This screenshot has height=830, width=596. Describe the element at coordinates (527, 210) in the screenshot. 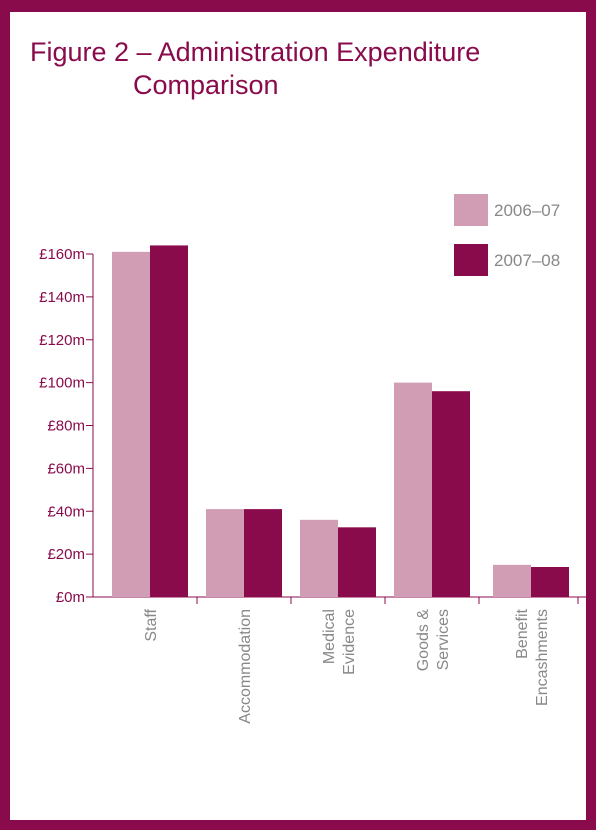

I see `legend-label: 2006–07` at that location.